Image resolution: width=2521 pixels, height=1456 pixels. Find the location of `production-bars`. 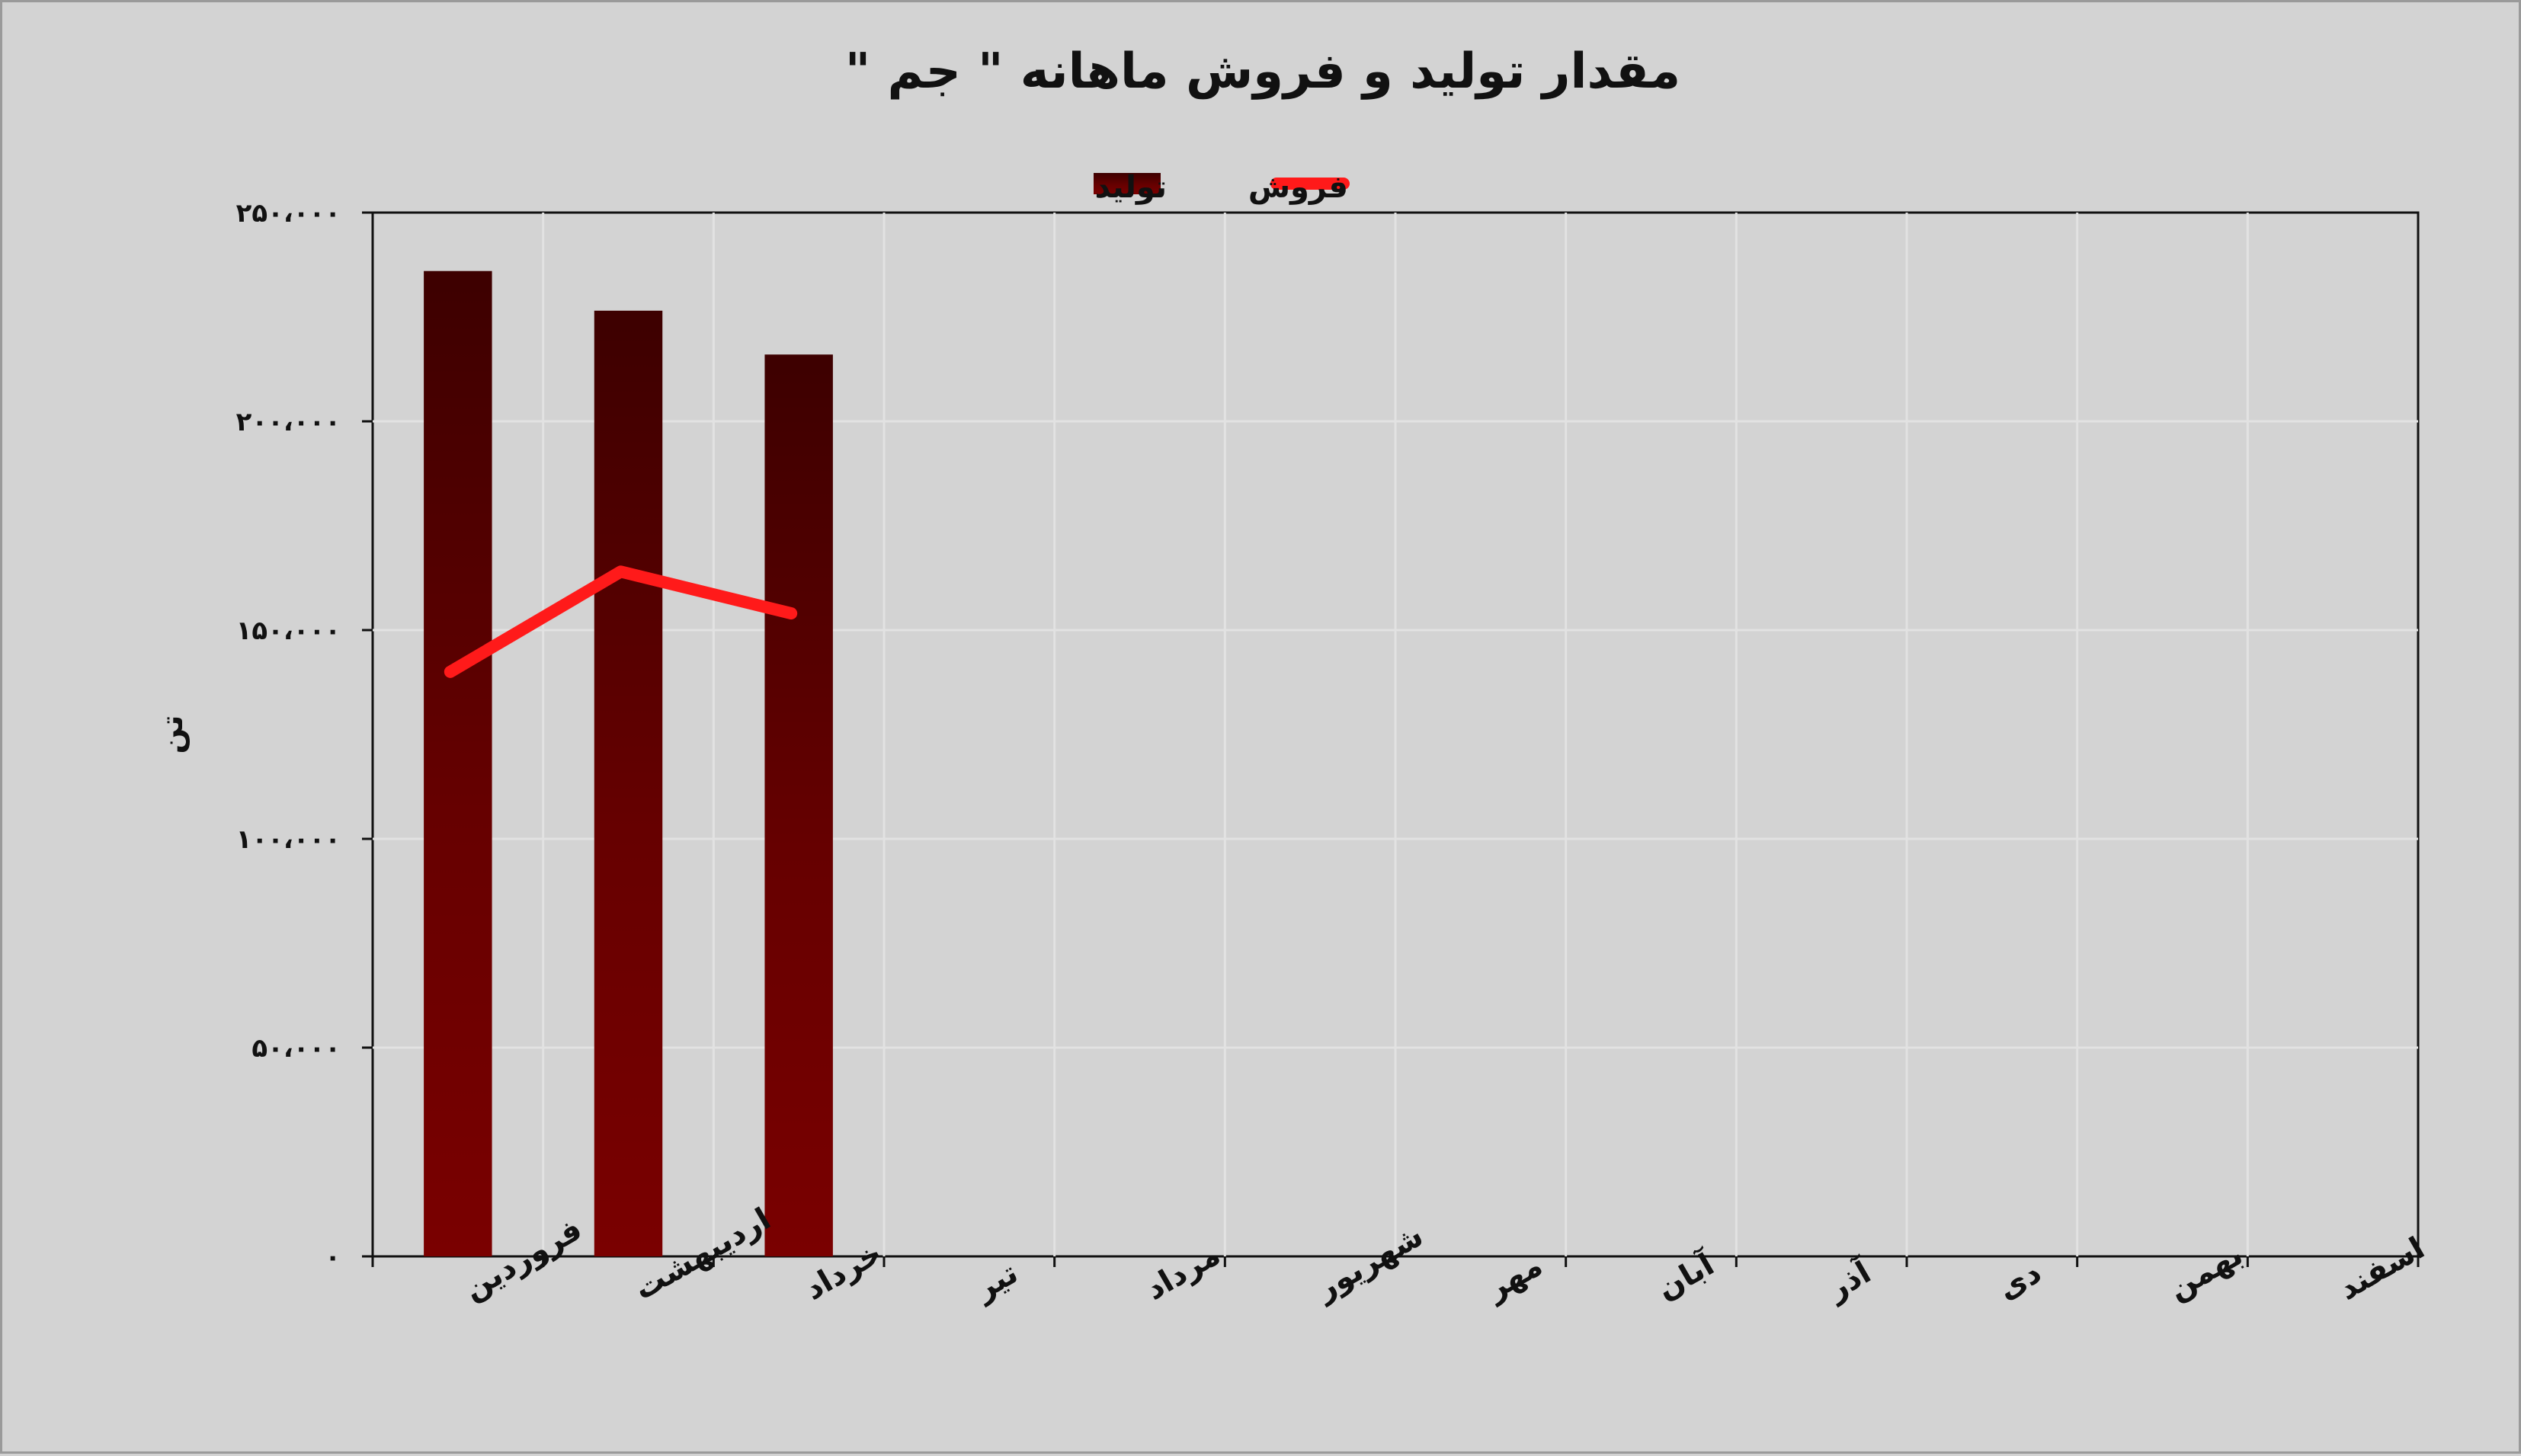

production-bars is located at coordinates (628, 763).